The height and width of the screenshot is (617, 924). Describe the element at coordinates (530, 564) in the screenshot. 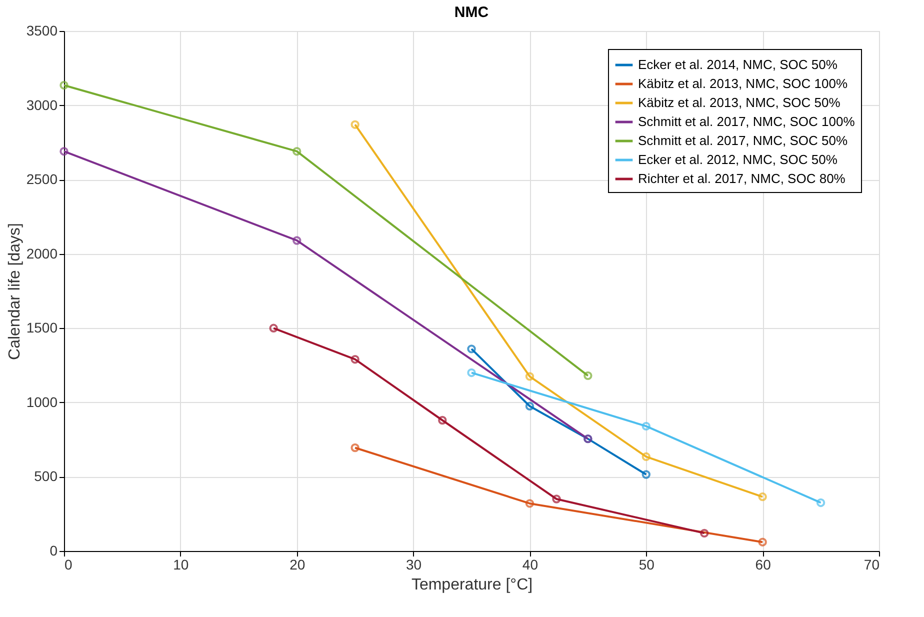

I see `x-tick-label: 40` at that location.